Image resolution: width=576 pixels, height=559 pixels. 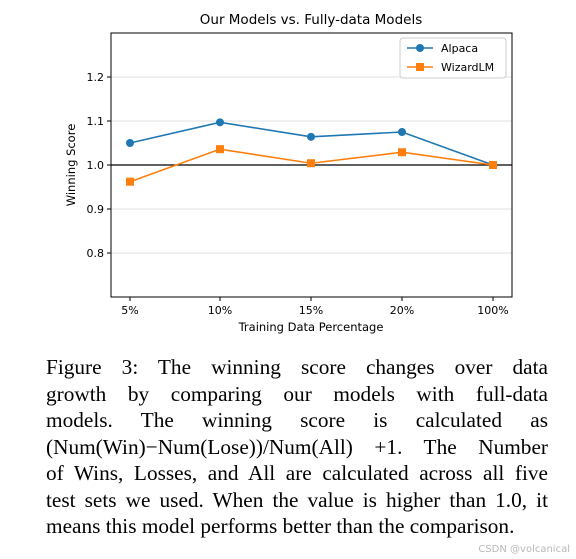 I want to click on y-axis: 0.8 0.9 1.0 1.1 1.2, so click(x=99, y=165).